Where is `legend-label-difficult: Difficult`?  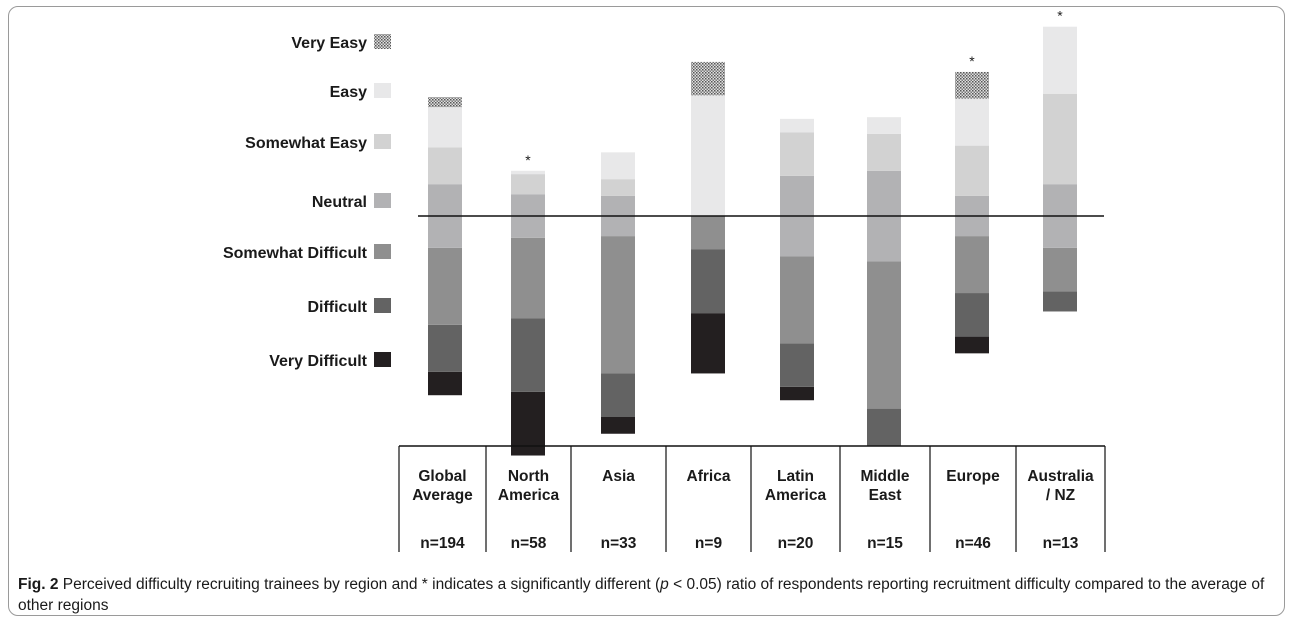
legend-label-difficult: Difficult is located at coordinates (337, 307).